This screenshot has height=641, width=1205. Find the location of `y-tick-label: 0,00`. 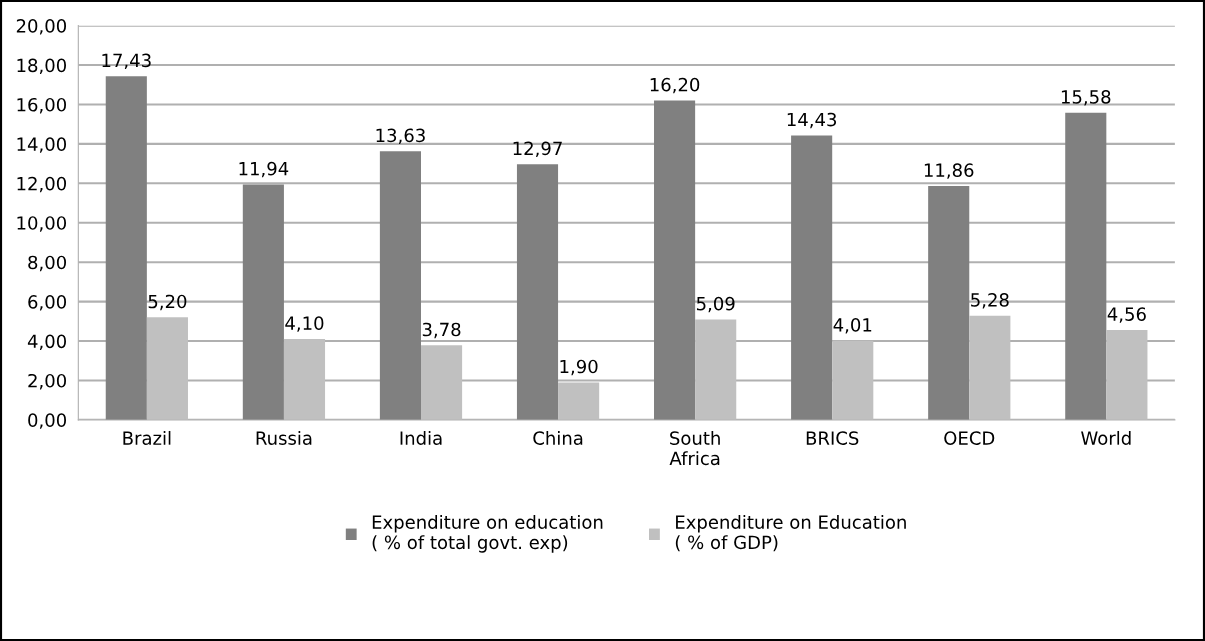

y-tick-label: 0,00 is located at coordinates (47, 421).